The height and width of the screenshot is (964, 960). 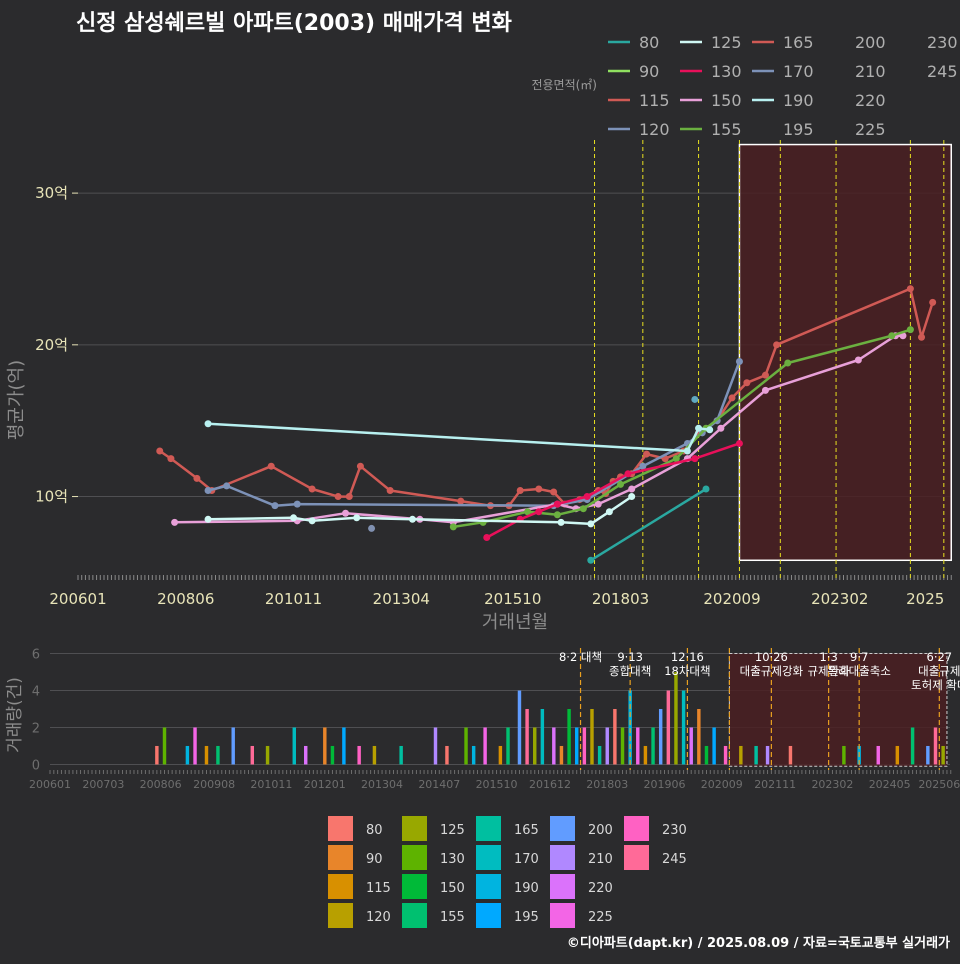 What do you see at coordinates (439, 784) in the screenshot?
I see `x-tick-label: 201407` at bounding box center [439, 784].